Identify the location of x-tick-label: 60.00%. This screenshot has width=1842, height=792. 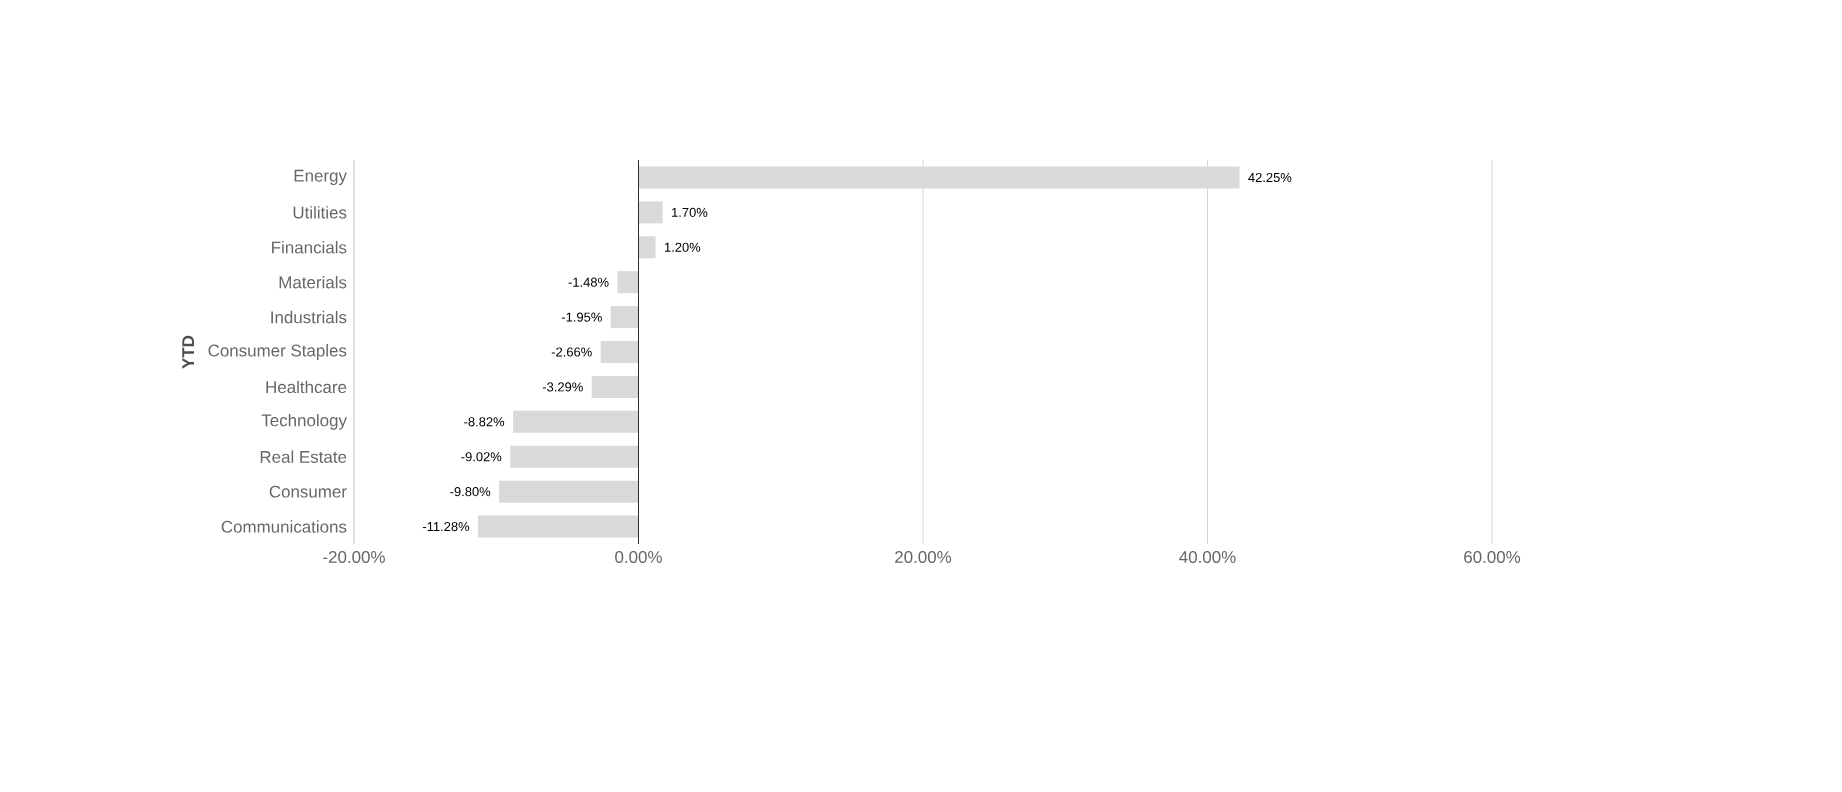
(1492, 557).